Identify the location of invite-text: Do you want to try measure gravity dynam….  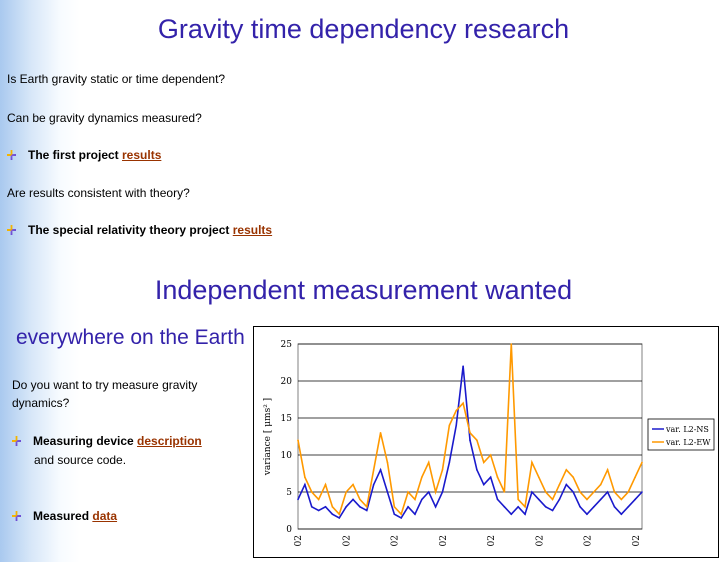
(105, 394).